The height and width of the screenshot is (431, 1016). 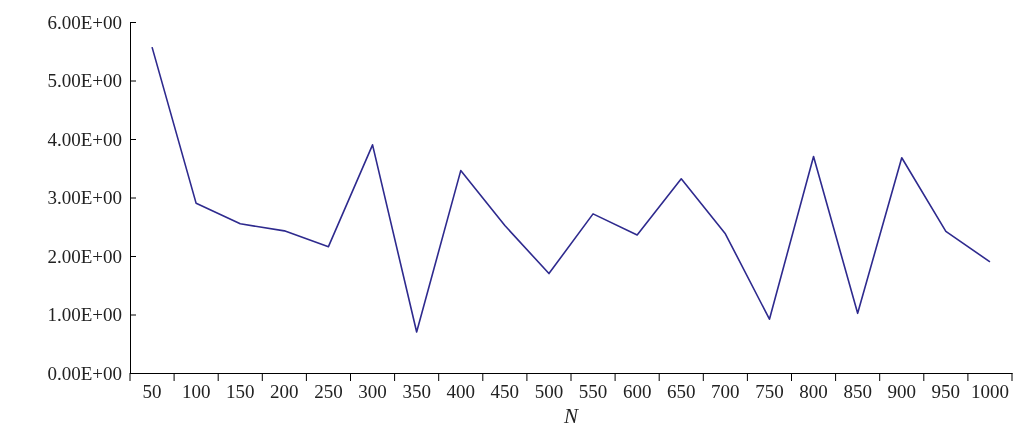 I want to click on x-tick-label: 50, so click(x=152, y=392).